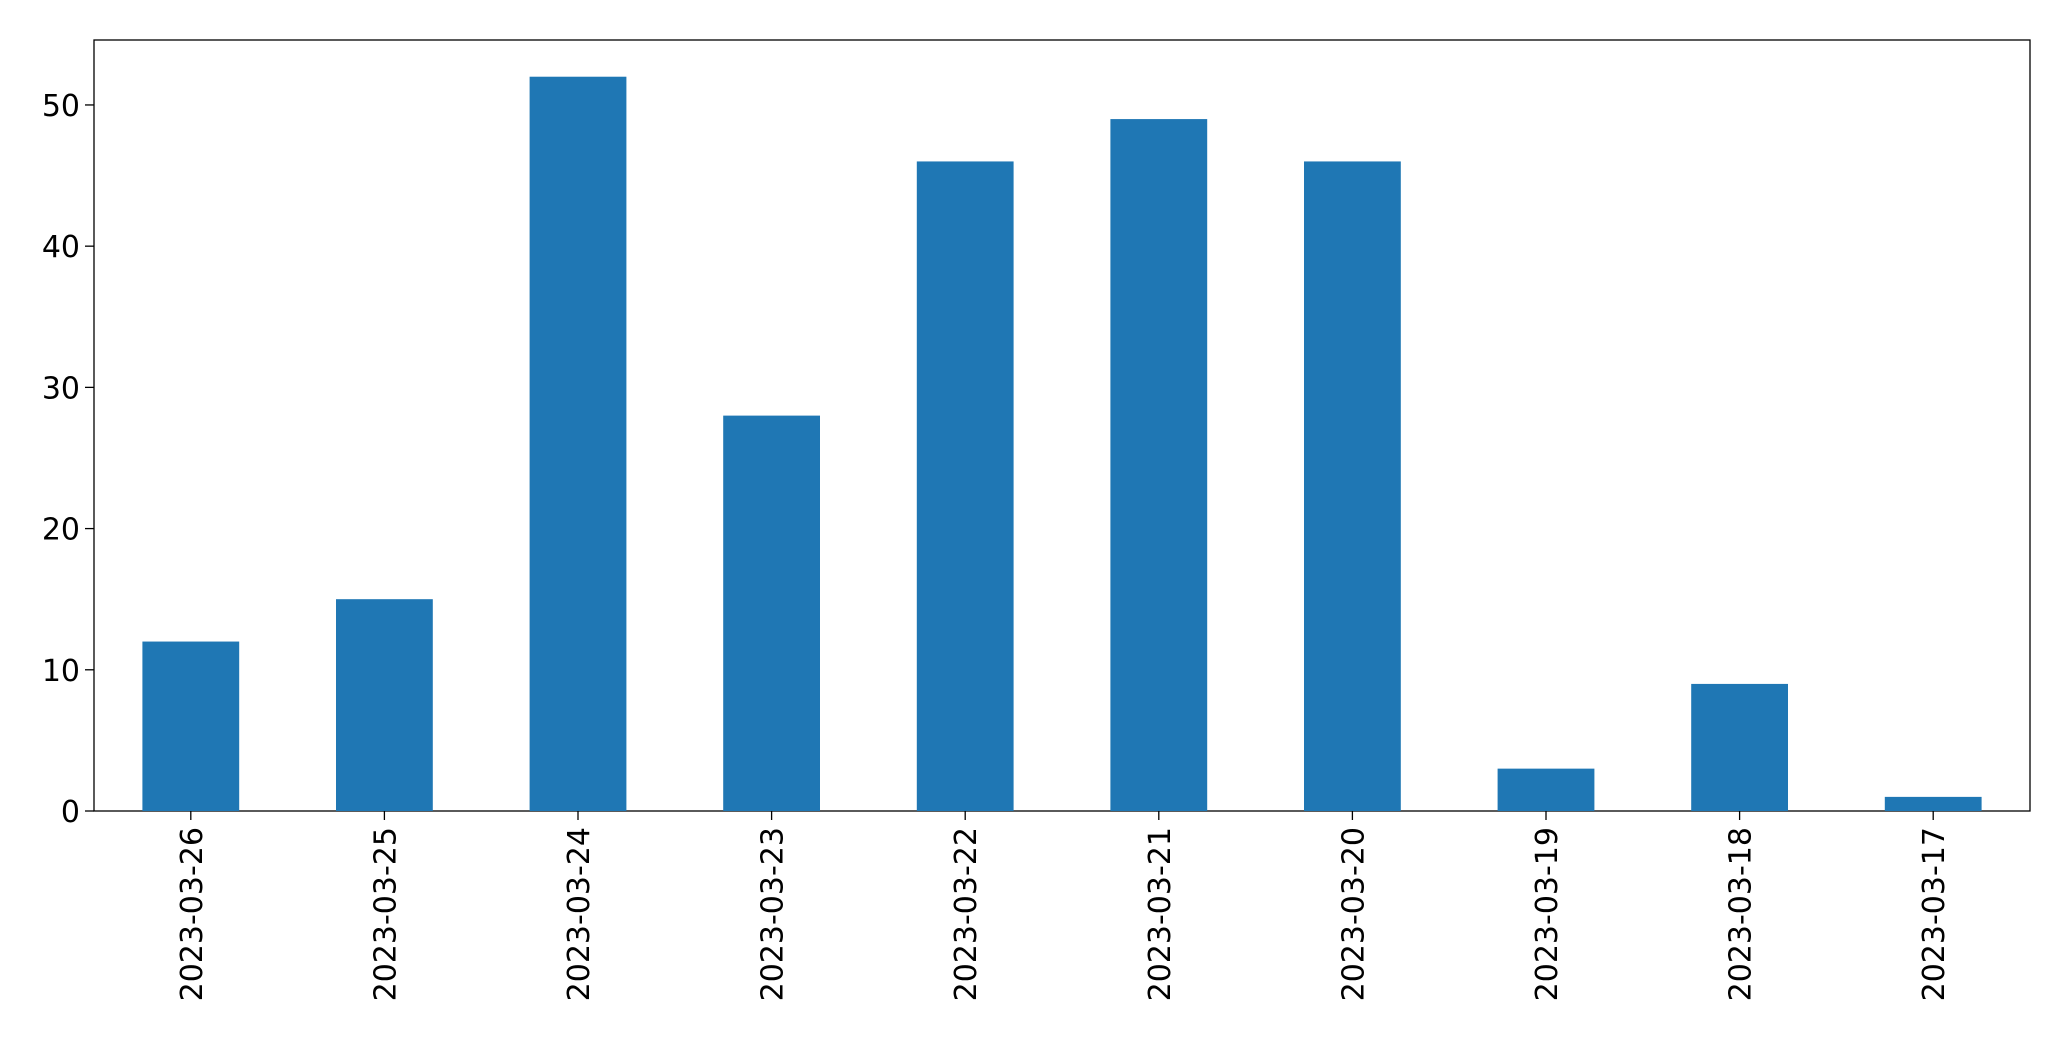  What do you see at coordinates (61, 530) in the screenshot?
I see `y-tick-label: 20` at bounding box center [61, 530].